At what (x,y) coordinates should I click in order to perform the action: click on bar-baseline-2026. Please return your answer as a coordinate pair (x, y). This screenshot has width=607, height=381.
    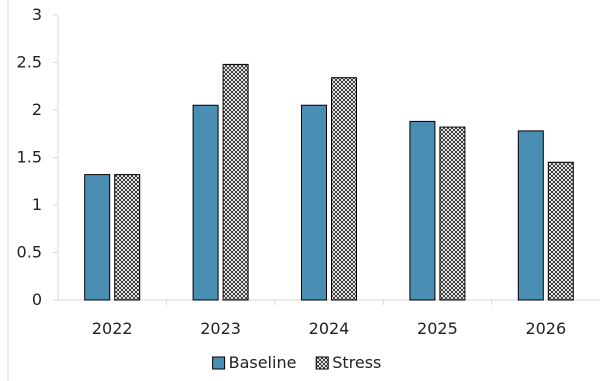
    Looking at the image, I should click on (530, 215).